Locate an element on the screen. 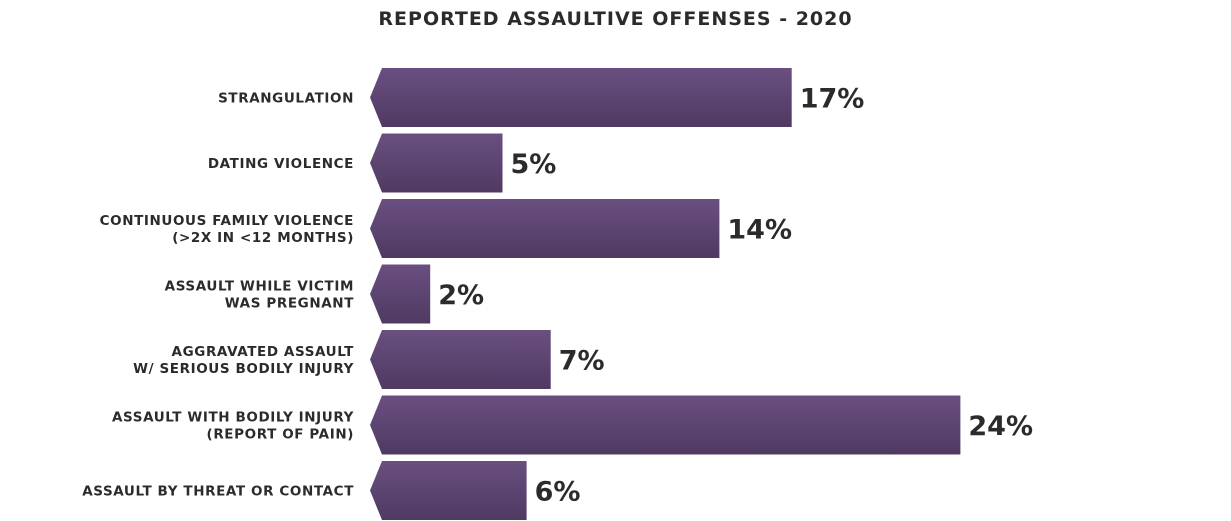  category-label: ASSAULT WITH BODILY INJURY is located at coordinates (233, 418).